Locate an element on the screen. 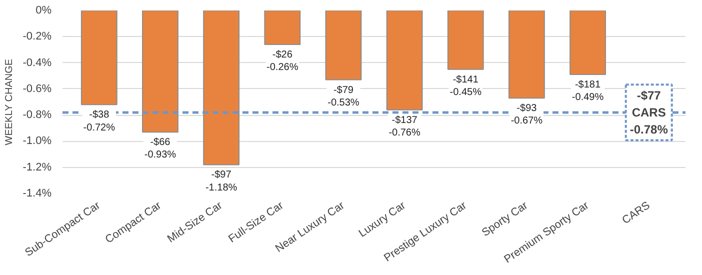 The height and width of the screenshot is (275, 702). data-label: -$141 -0.45% is located at coordinates (466, 86).